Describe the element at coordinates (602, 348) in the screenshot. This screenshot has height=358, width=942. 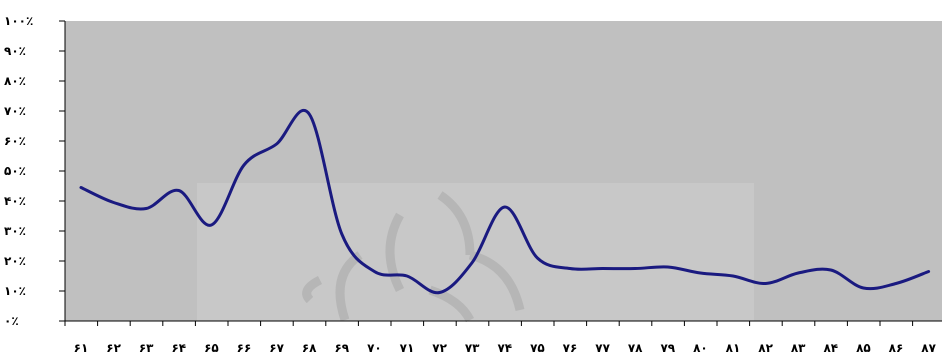
I see `x-tick-label: ۷۷` at that location.